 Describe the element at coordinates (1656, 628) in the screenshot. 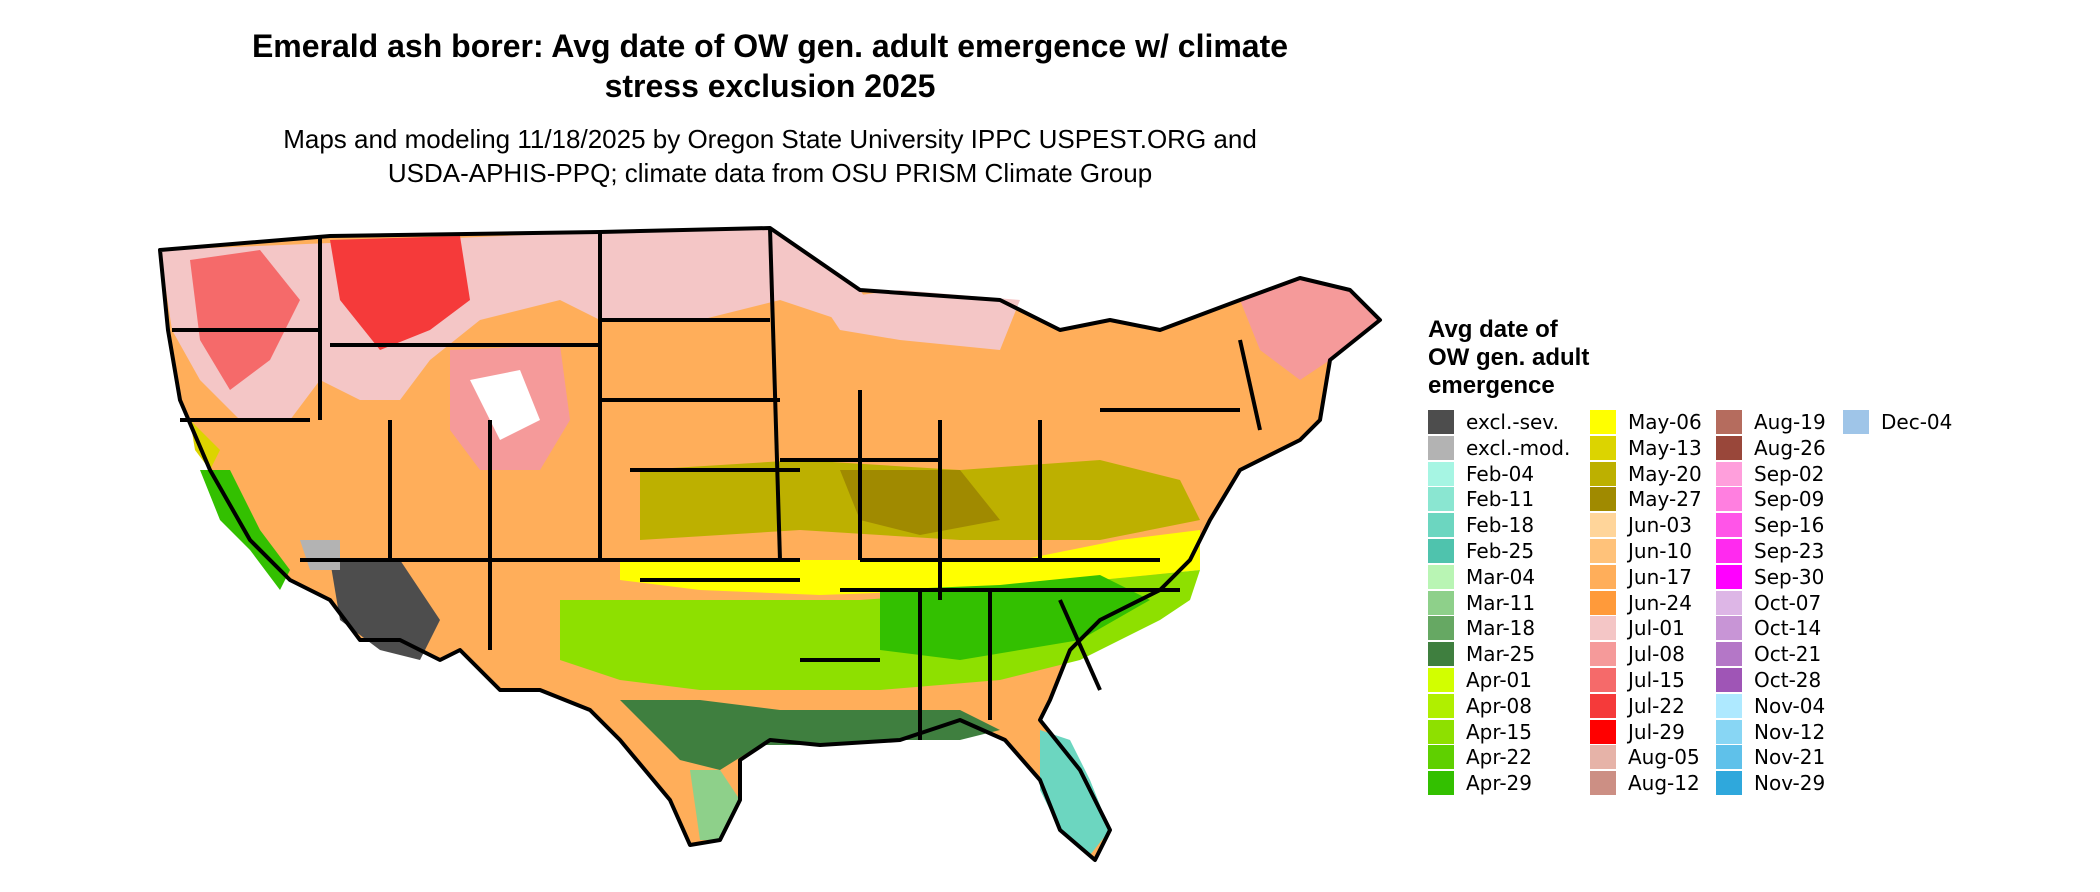

I see `legend-label: Jul-01` at that location.